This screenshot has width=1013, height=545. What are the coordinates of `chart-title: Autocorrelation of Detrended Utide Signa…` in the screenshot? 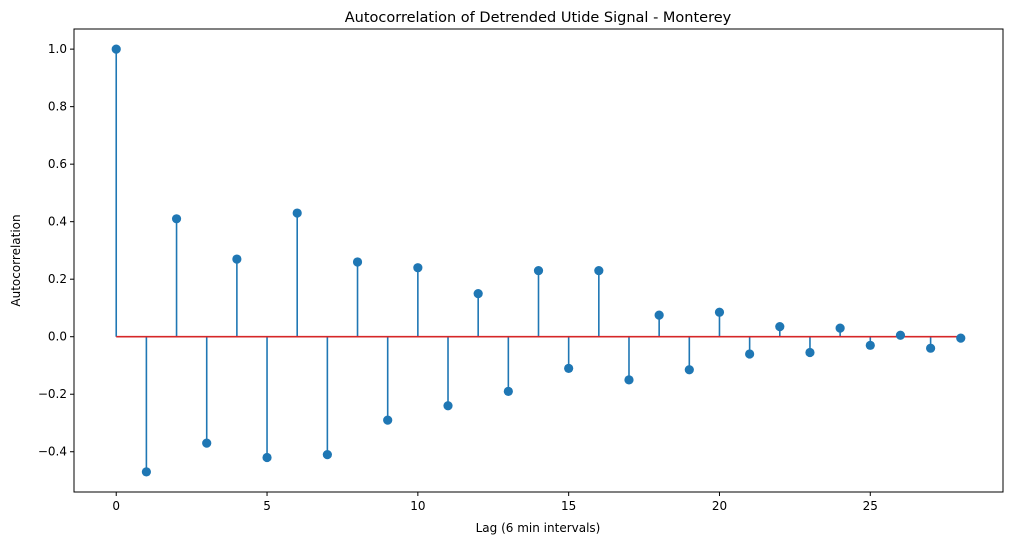 It's located at (538, 18).